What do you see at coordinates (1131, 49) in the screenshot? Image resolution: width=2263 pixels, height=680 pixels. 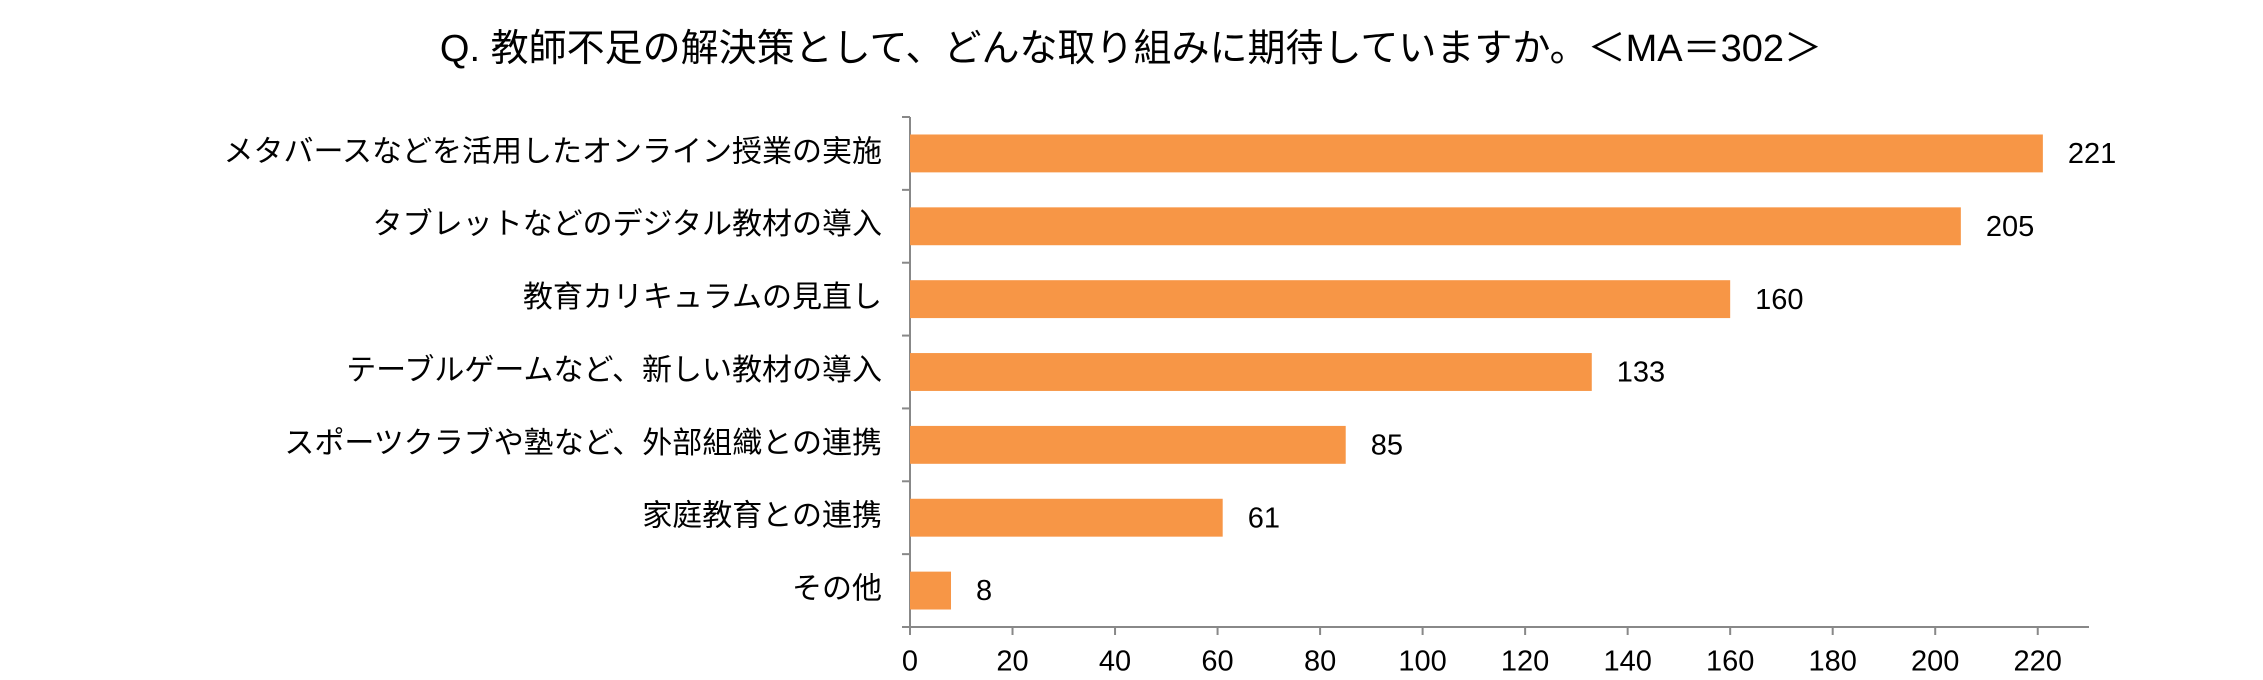 I see `chart-title: Q. 教師不足の解決策として、どんな取り組みに期待していますか。＜MA＝302＞` at bounding box center [1131, 49].